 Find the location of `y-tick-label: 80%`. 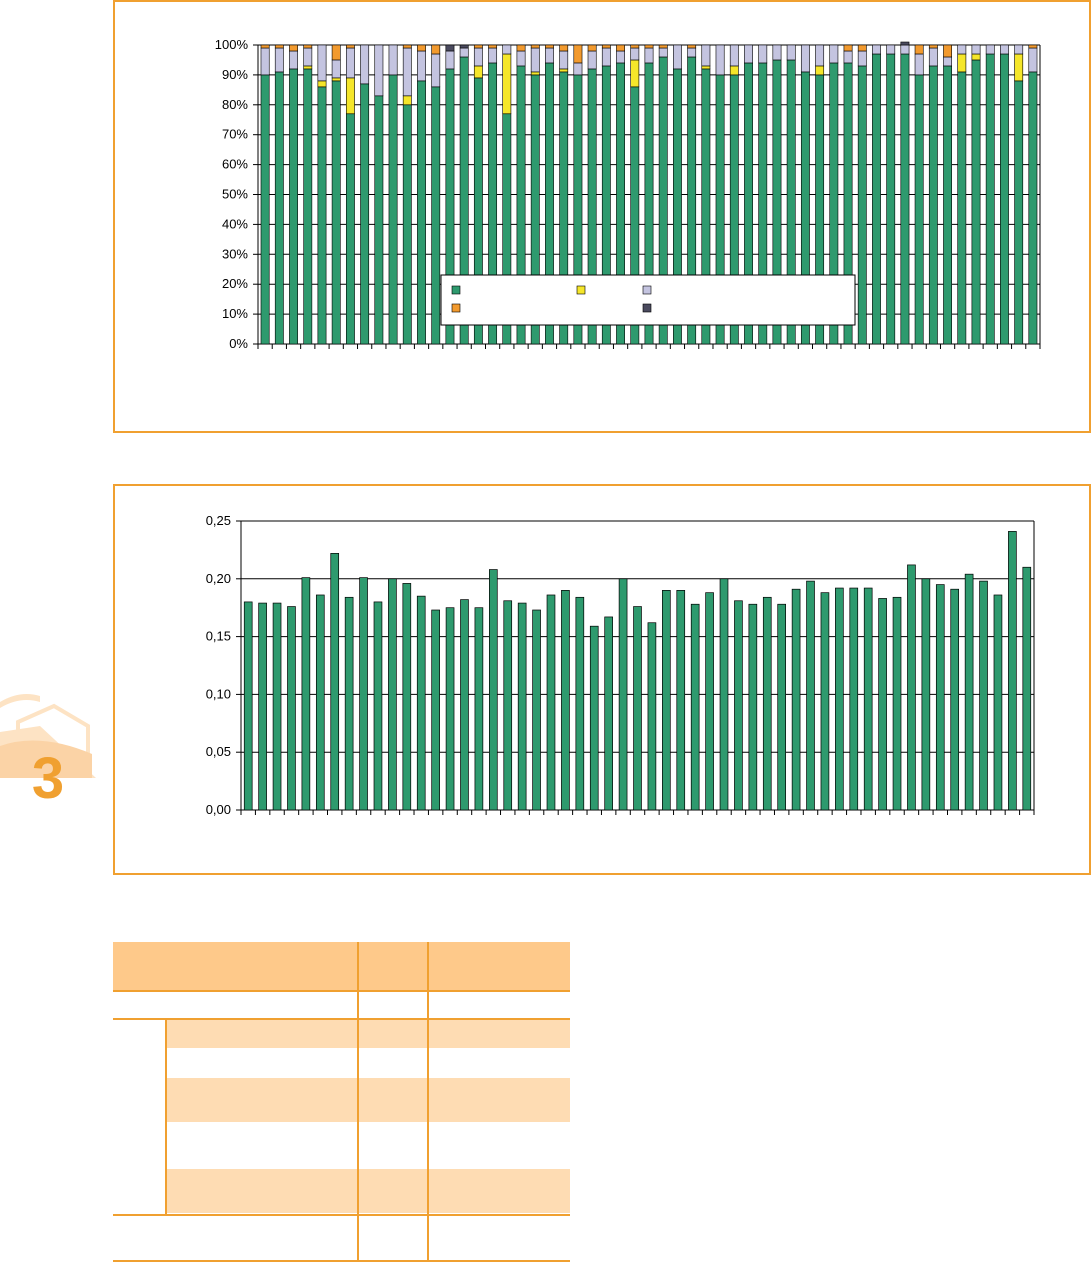

y-tick-label: 80% is located at coordinates (235, 104).